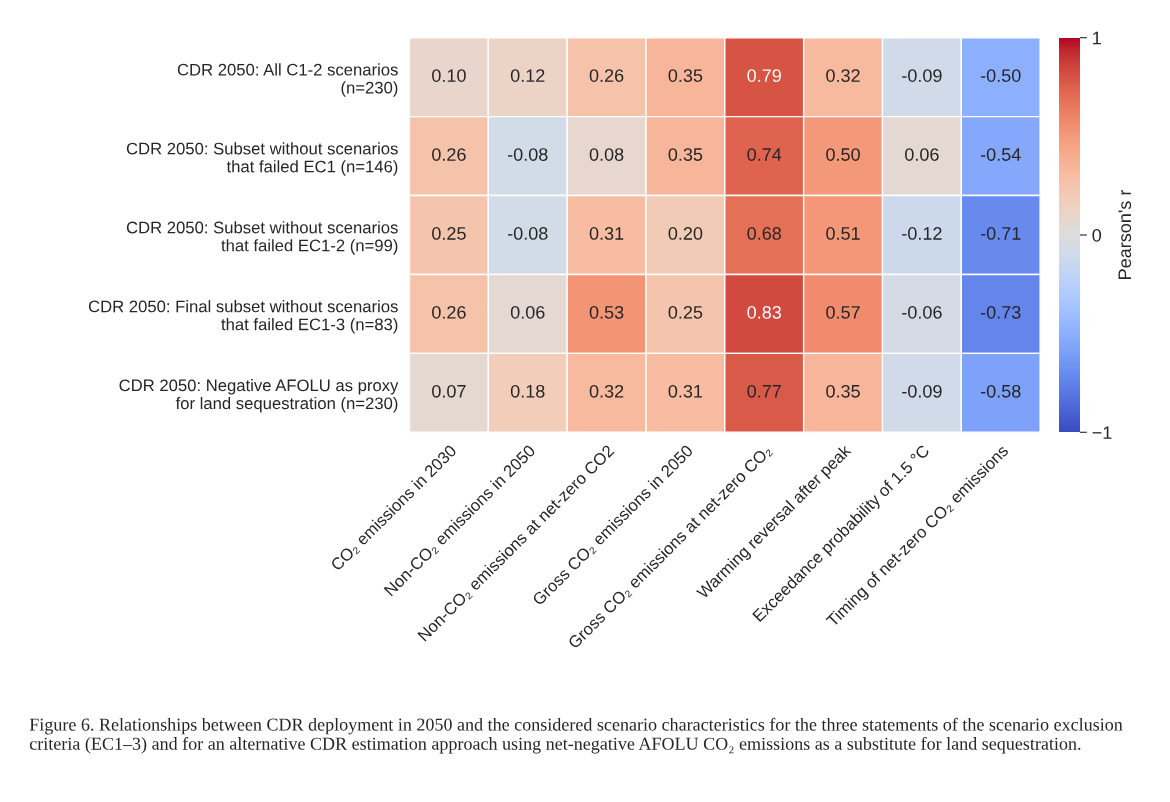 Image resolution: width=1170 pixels, height=802 pixels. I want to click on data-label: 0.50, so click(843, 154).